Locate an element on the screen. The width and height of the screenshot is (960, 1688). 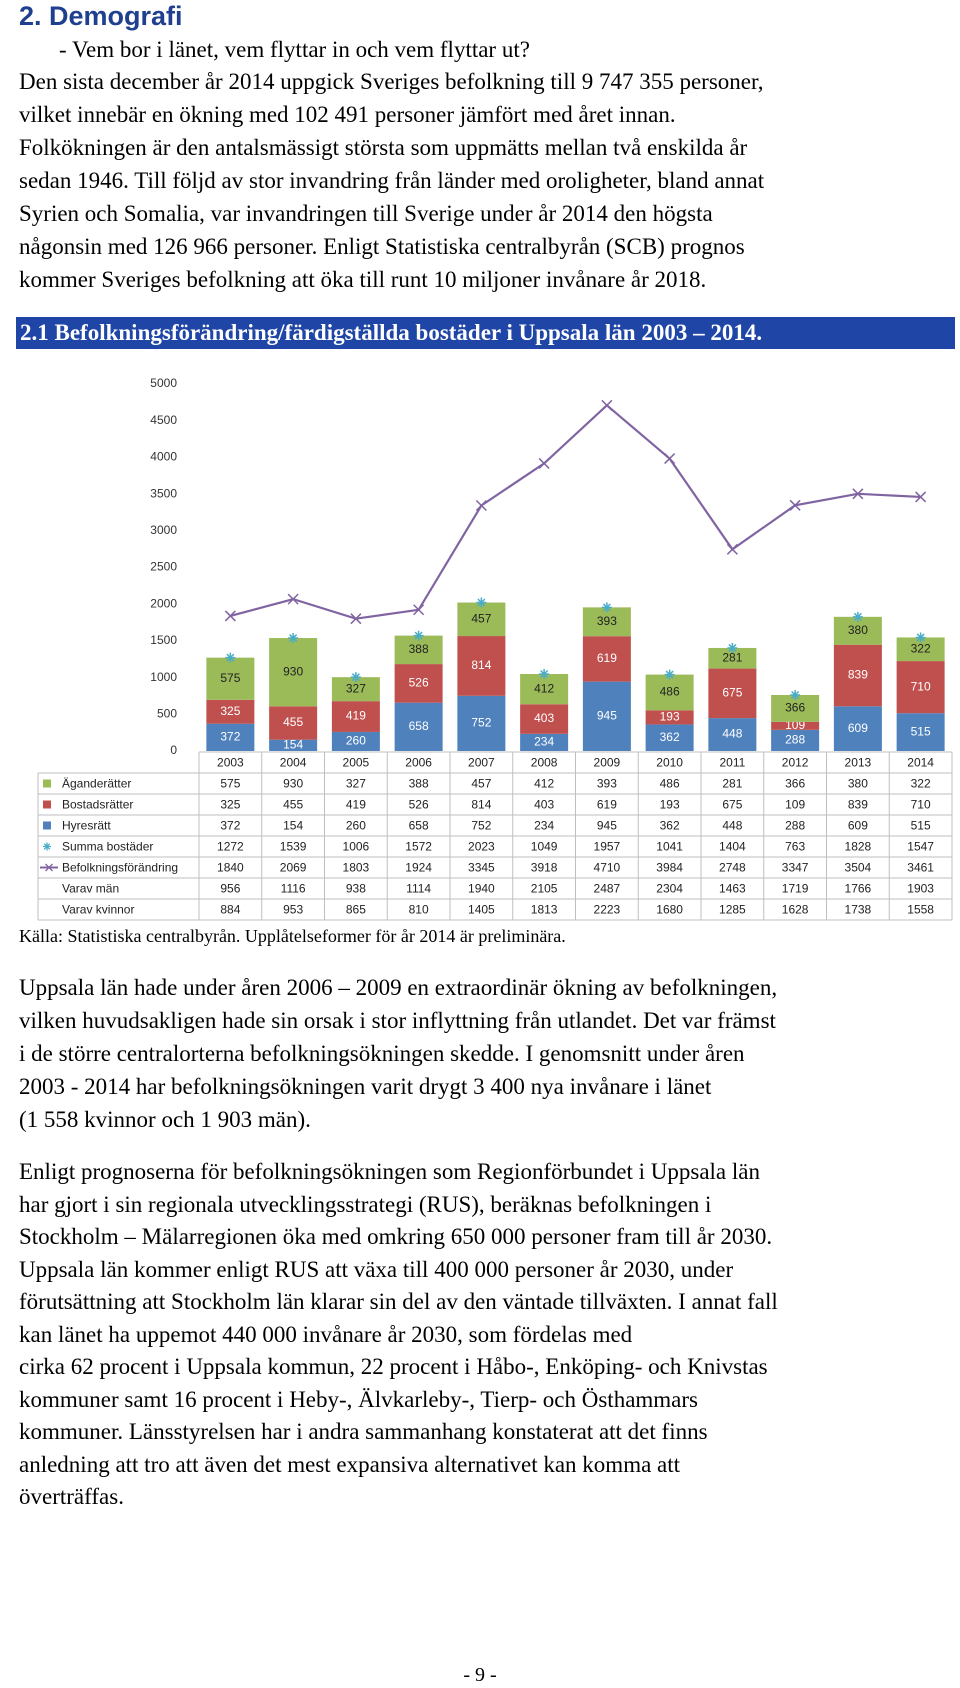
table-cell: 260 is located at coordinates (356, 826).